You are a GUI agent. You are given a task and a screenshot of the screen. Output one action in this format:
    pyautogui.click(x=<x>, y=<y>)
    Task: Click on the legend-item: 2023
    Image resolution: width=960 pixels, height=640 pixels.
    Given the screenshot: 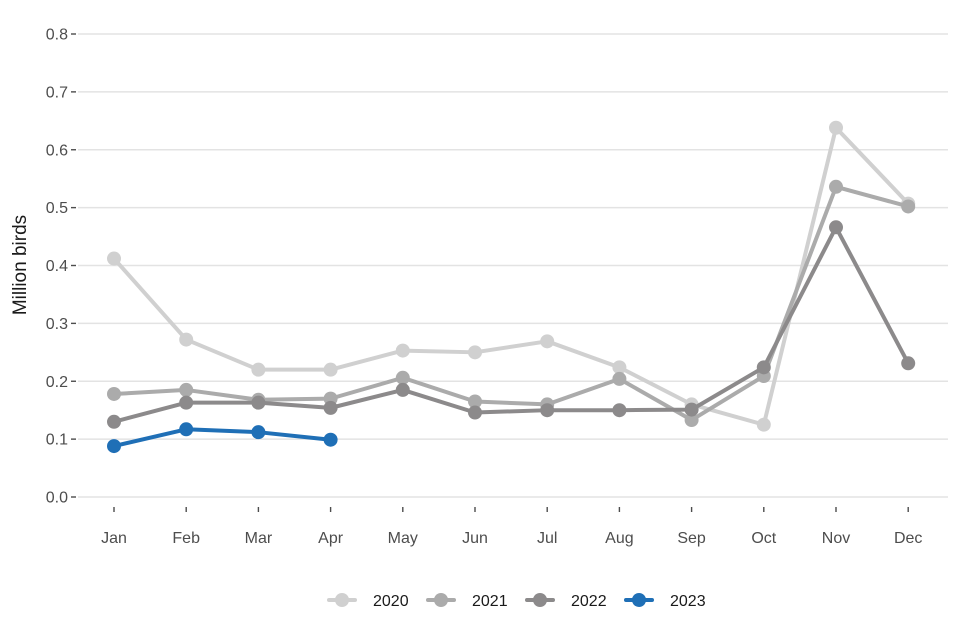 What is the action you would take?
    pyautogui.click(x=665, y=601)
    